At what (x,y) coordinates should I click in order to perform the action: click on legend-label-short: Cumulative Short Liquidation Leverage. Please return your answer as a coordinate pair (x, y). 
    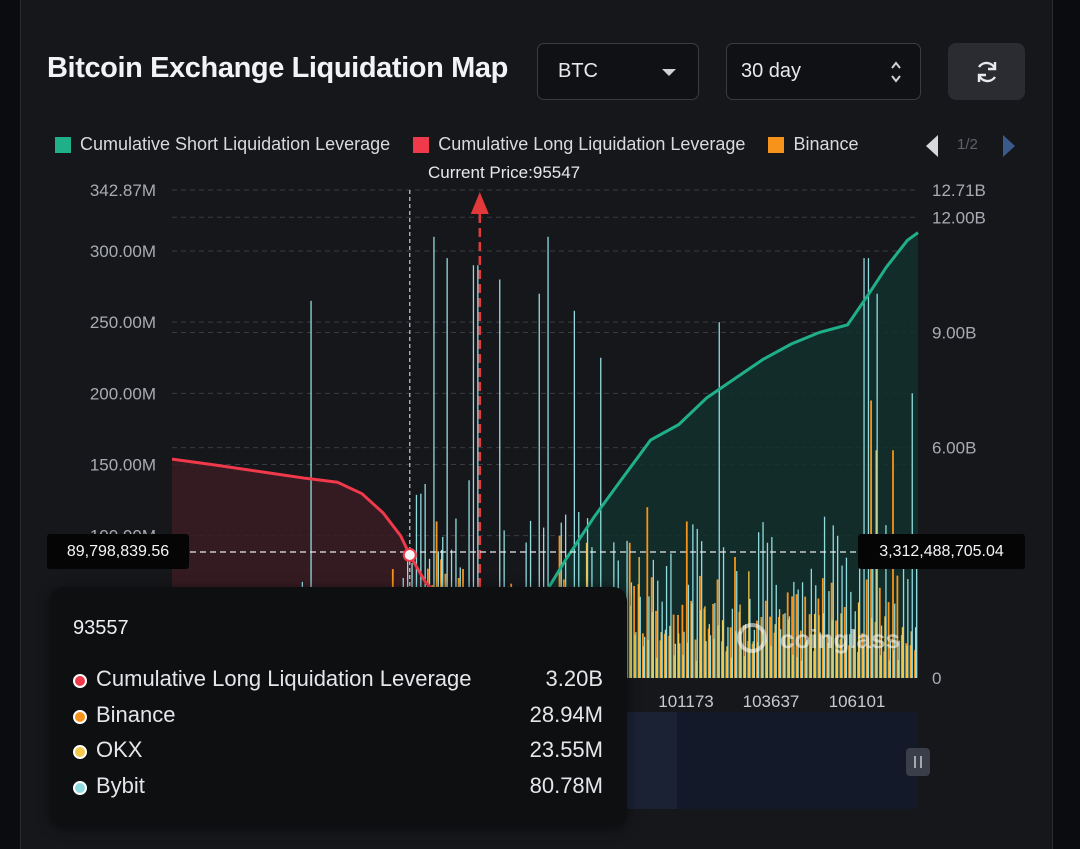
    Looking at the image, I should click on (235, 144).